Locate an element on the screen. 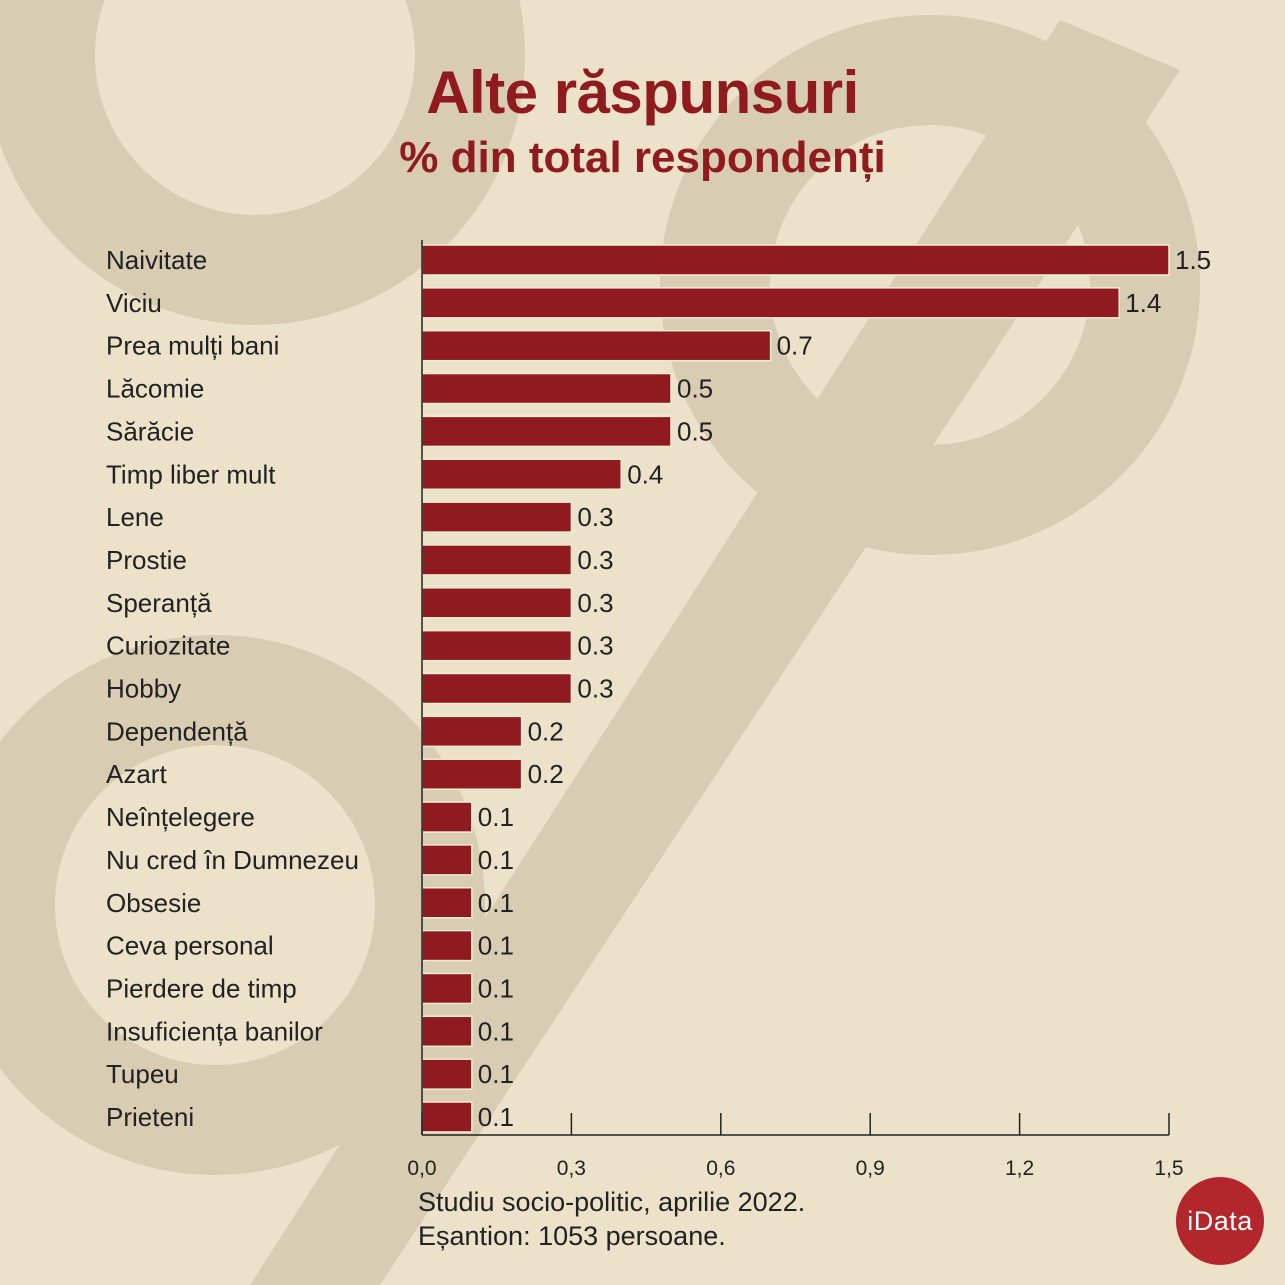 The height and width of the screenshot is (1285, 1285). value-label: 0.4 is located at coordinates (645, 474).